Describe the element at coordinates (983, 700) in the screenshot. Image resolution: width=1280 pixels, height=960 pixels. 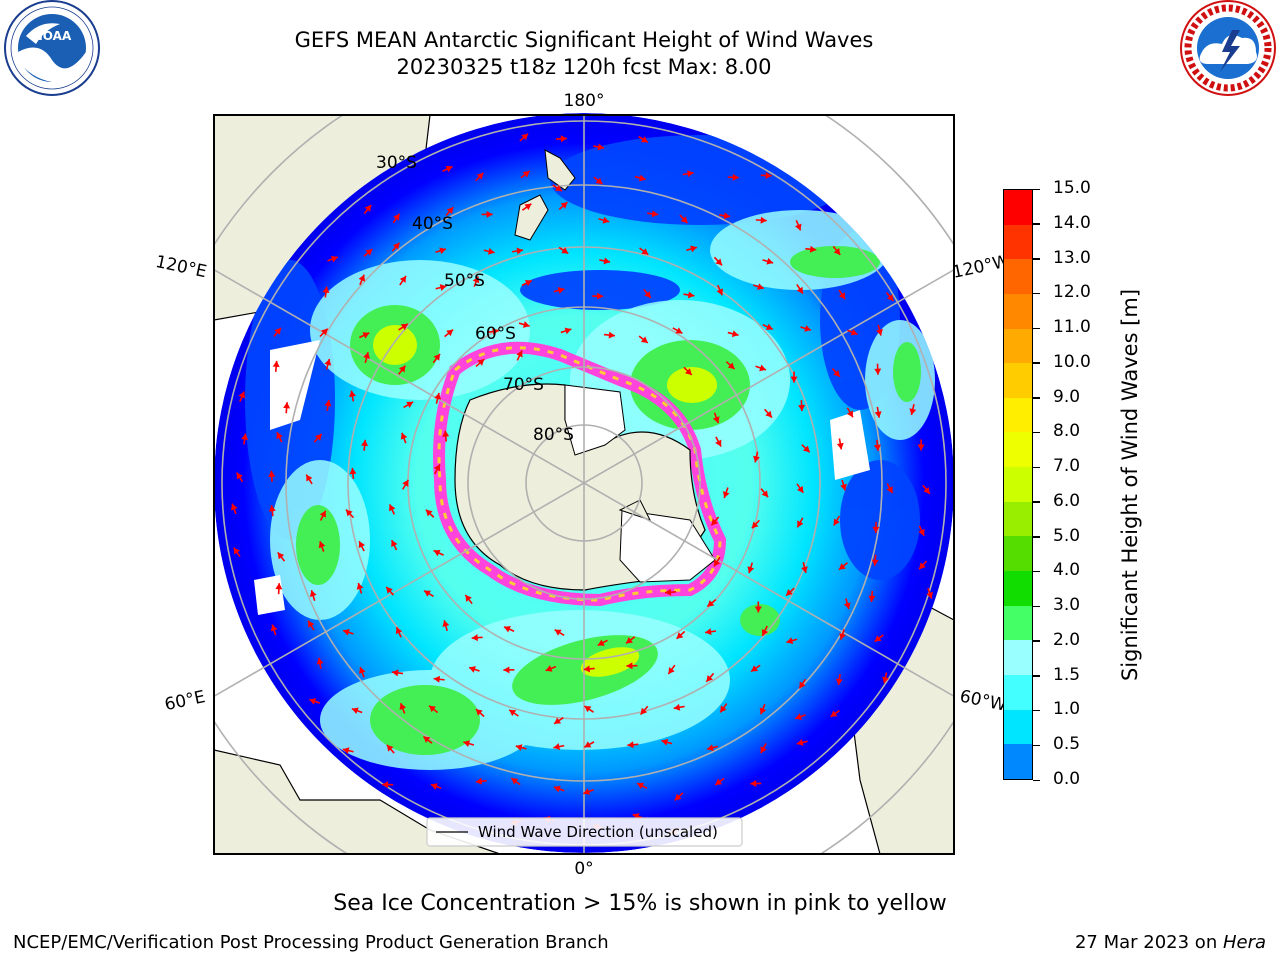
I see `lon-label-60w: 60°W` at that location.